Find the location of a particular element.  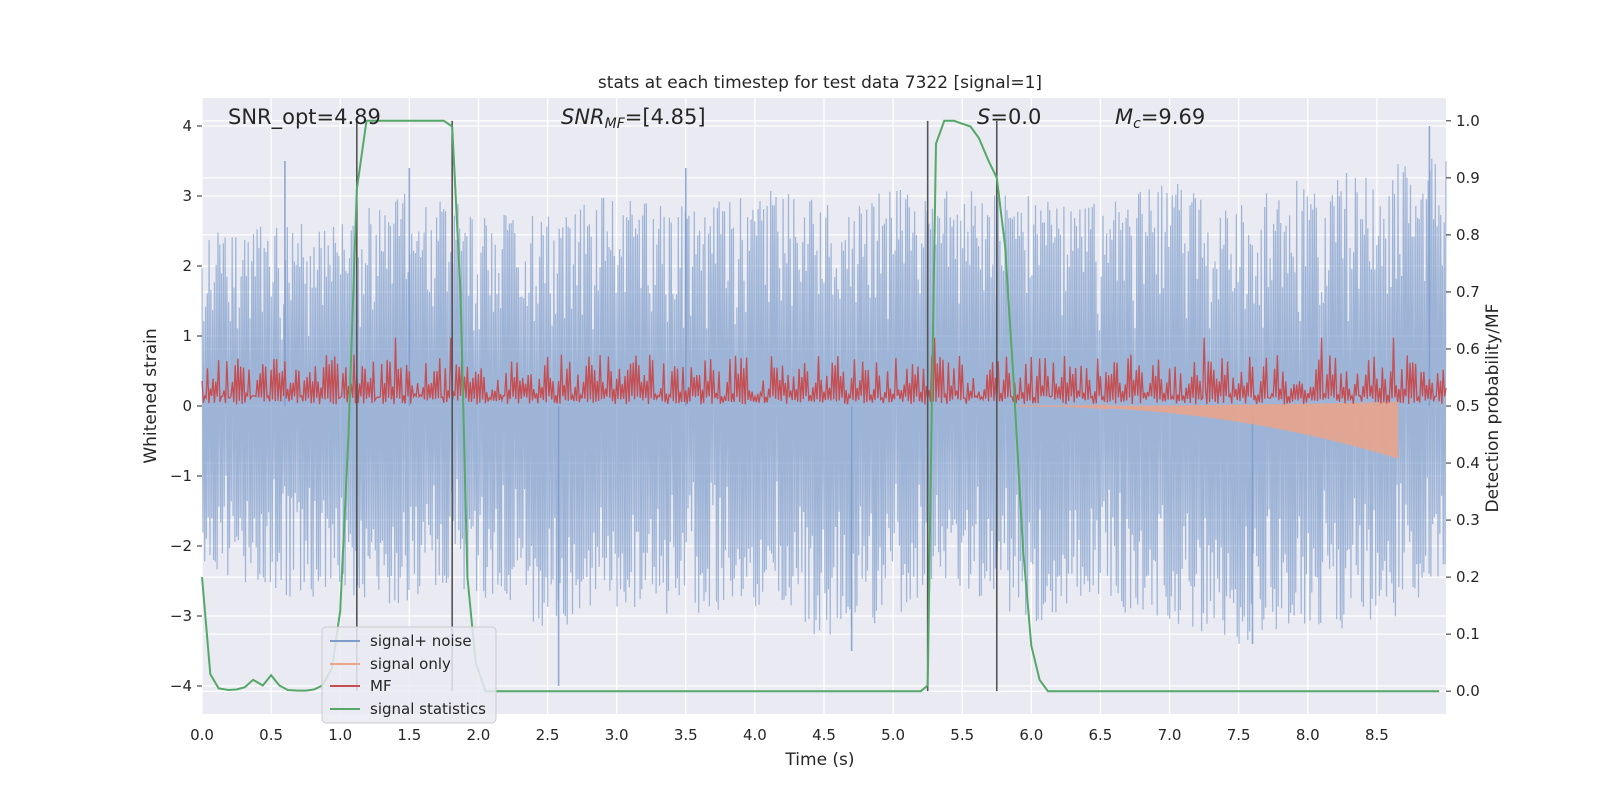

x-tick-label: 6.0 is located at coordinates (1031, 735).